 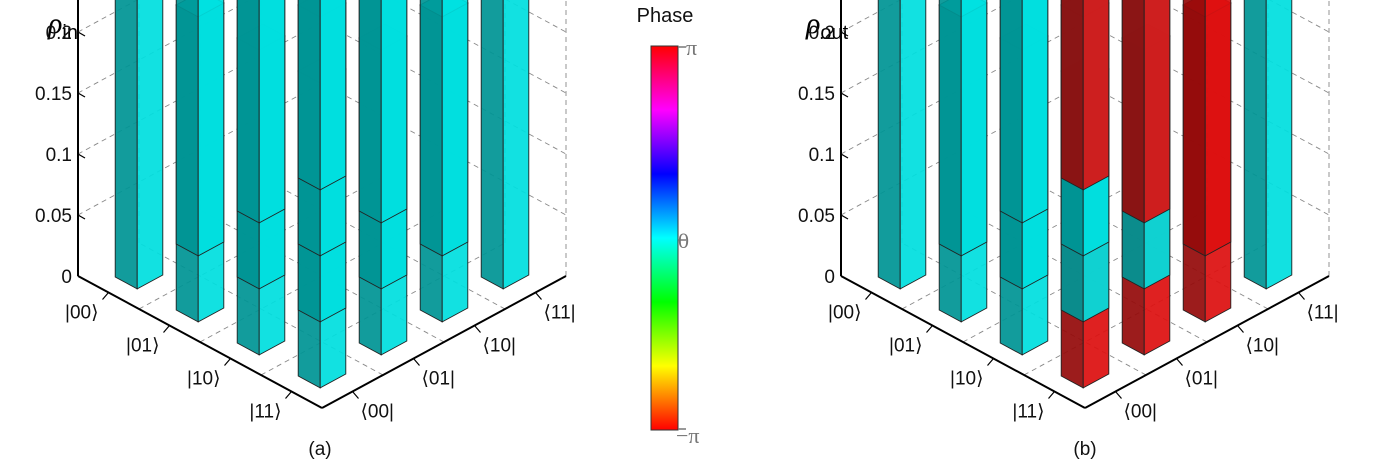 I want to click on colorbar-top-label: π, so click(x=691, y=47).